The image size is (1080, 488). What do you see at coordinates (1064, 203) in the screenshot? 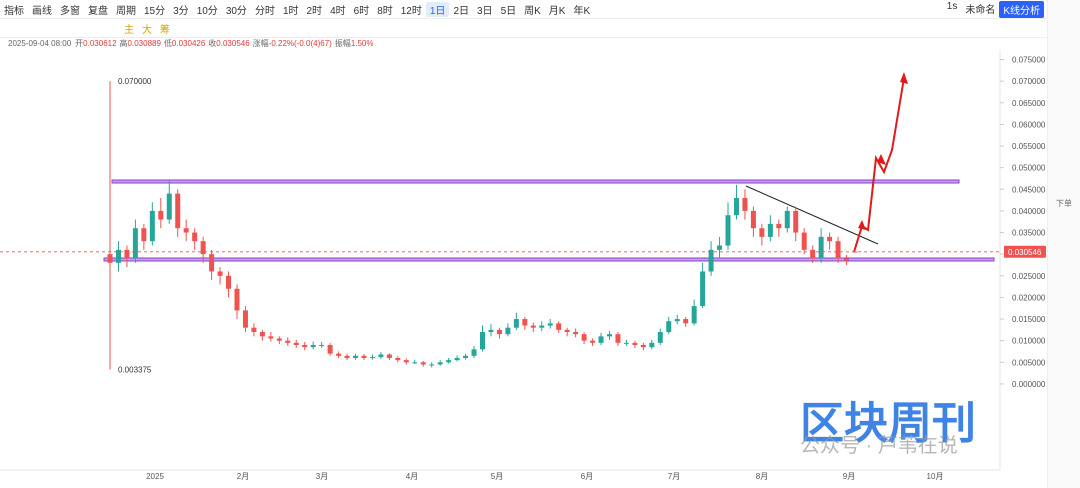
I see `order-button: 下单` at bounding box center [1064, 203].